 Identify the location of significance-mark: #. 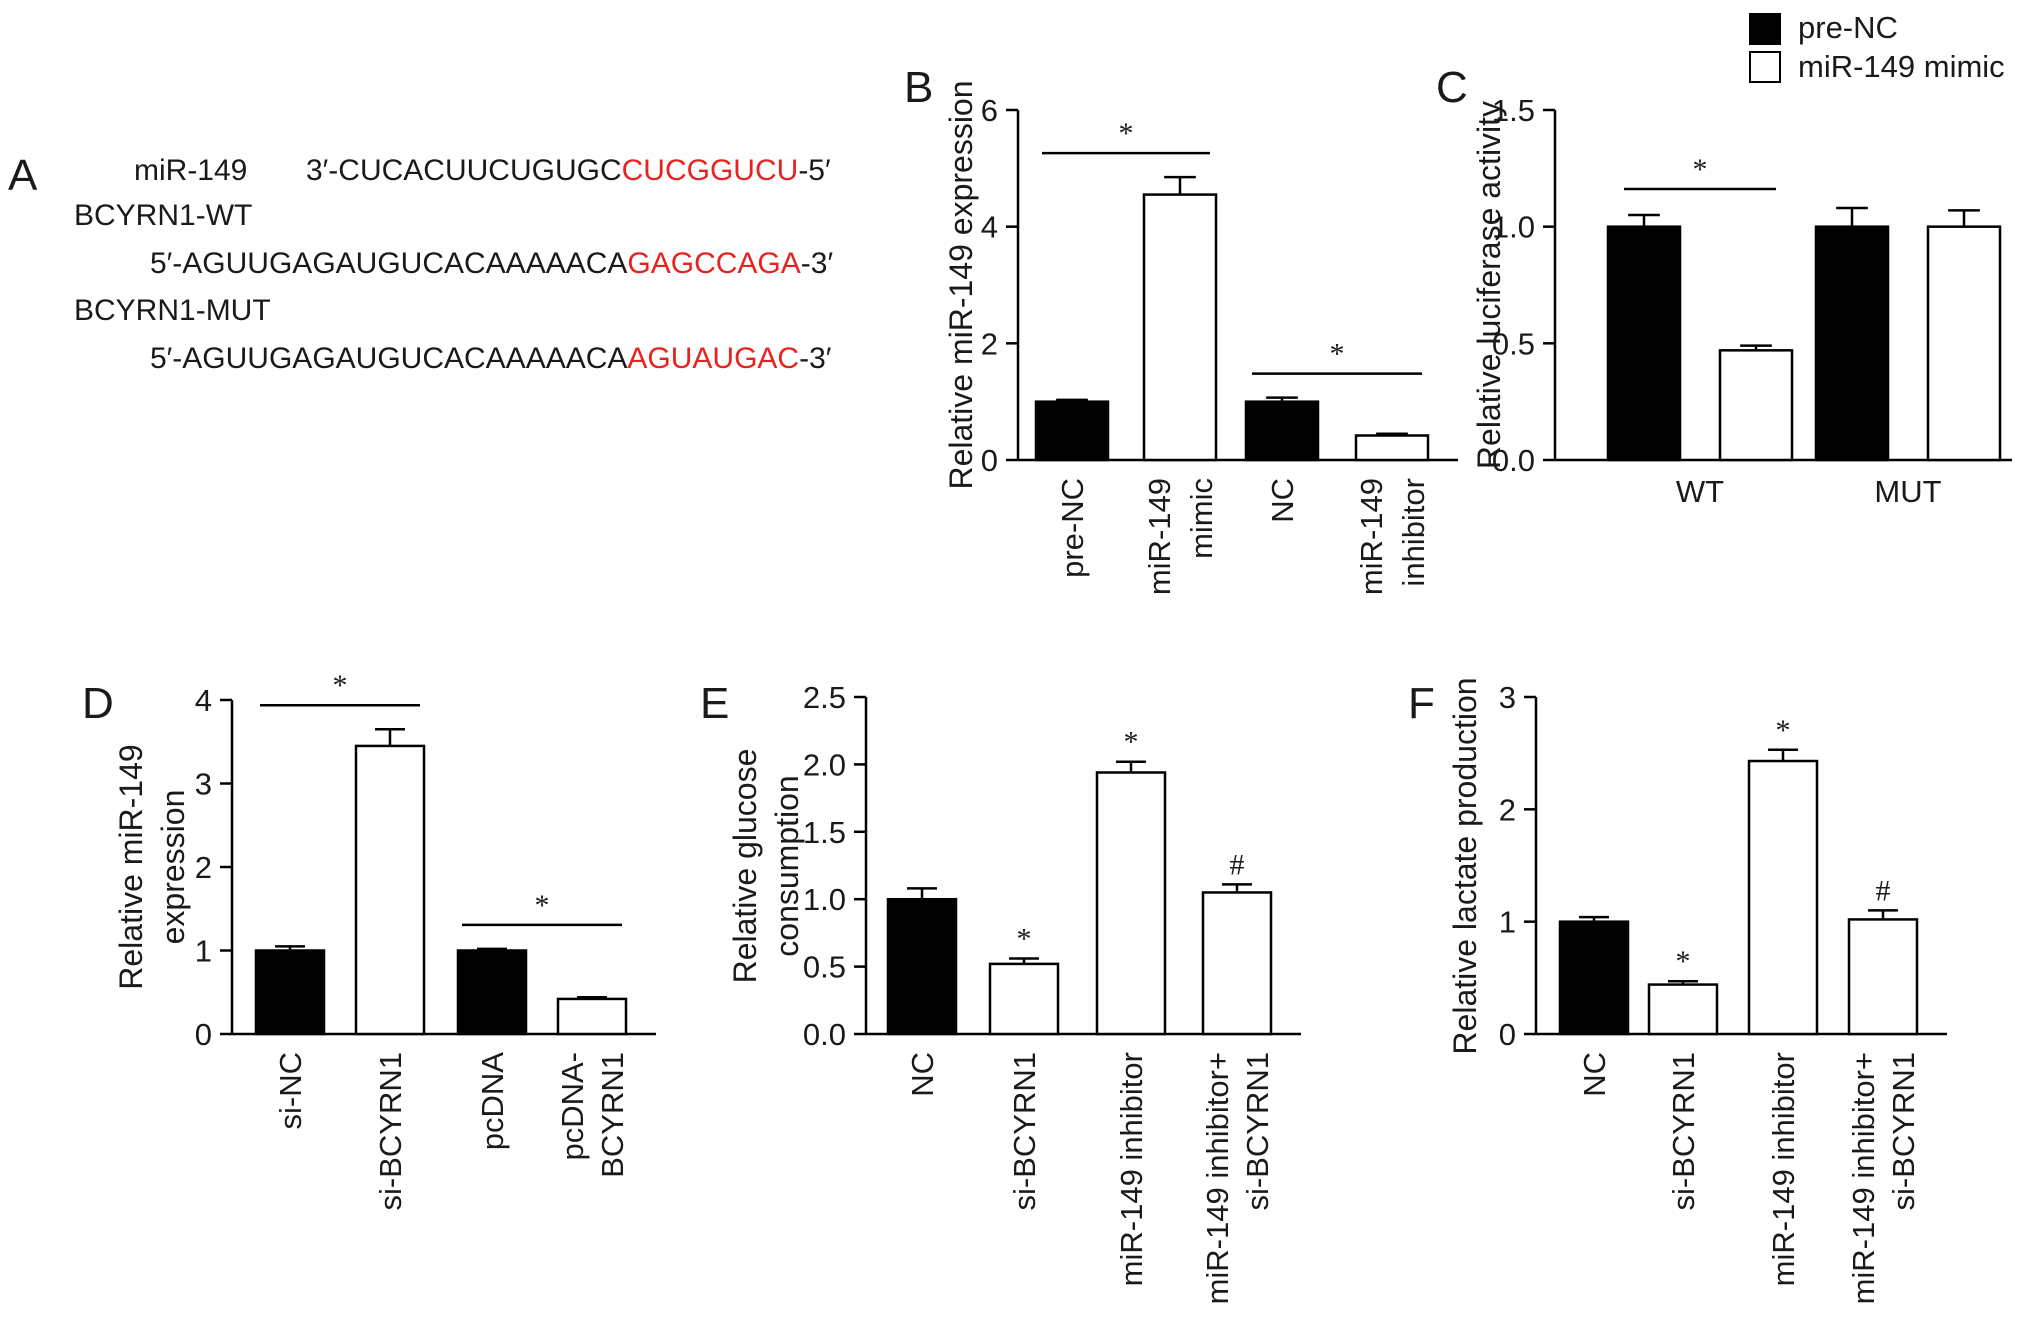
(1883, 890).